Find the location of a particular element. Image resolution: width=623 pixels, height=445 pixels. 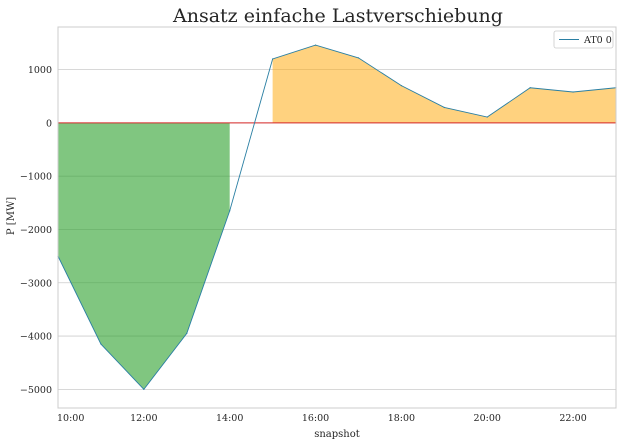

x-tick-labels: 10:00 12:00 14:00 16:00 18:00 20:00 22:00 is located at coordinates (322, 418).